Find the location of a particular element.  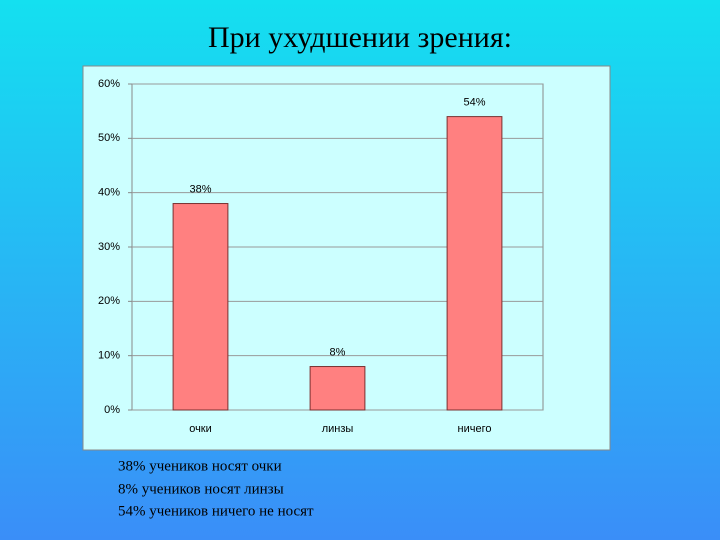

note: 38% учеников носят очки is located at coordinates (200, 466).